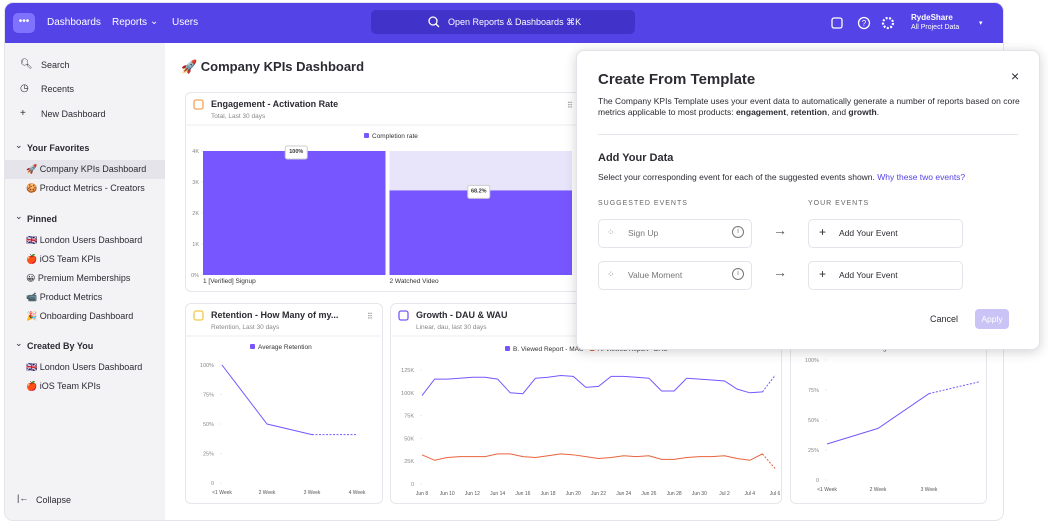 The width and height of the screenshot is (1048, 527). I want to click on side-item: 🍪 Product Metrics - Creators, so click(85, 188).